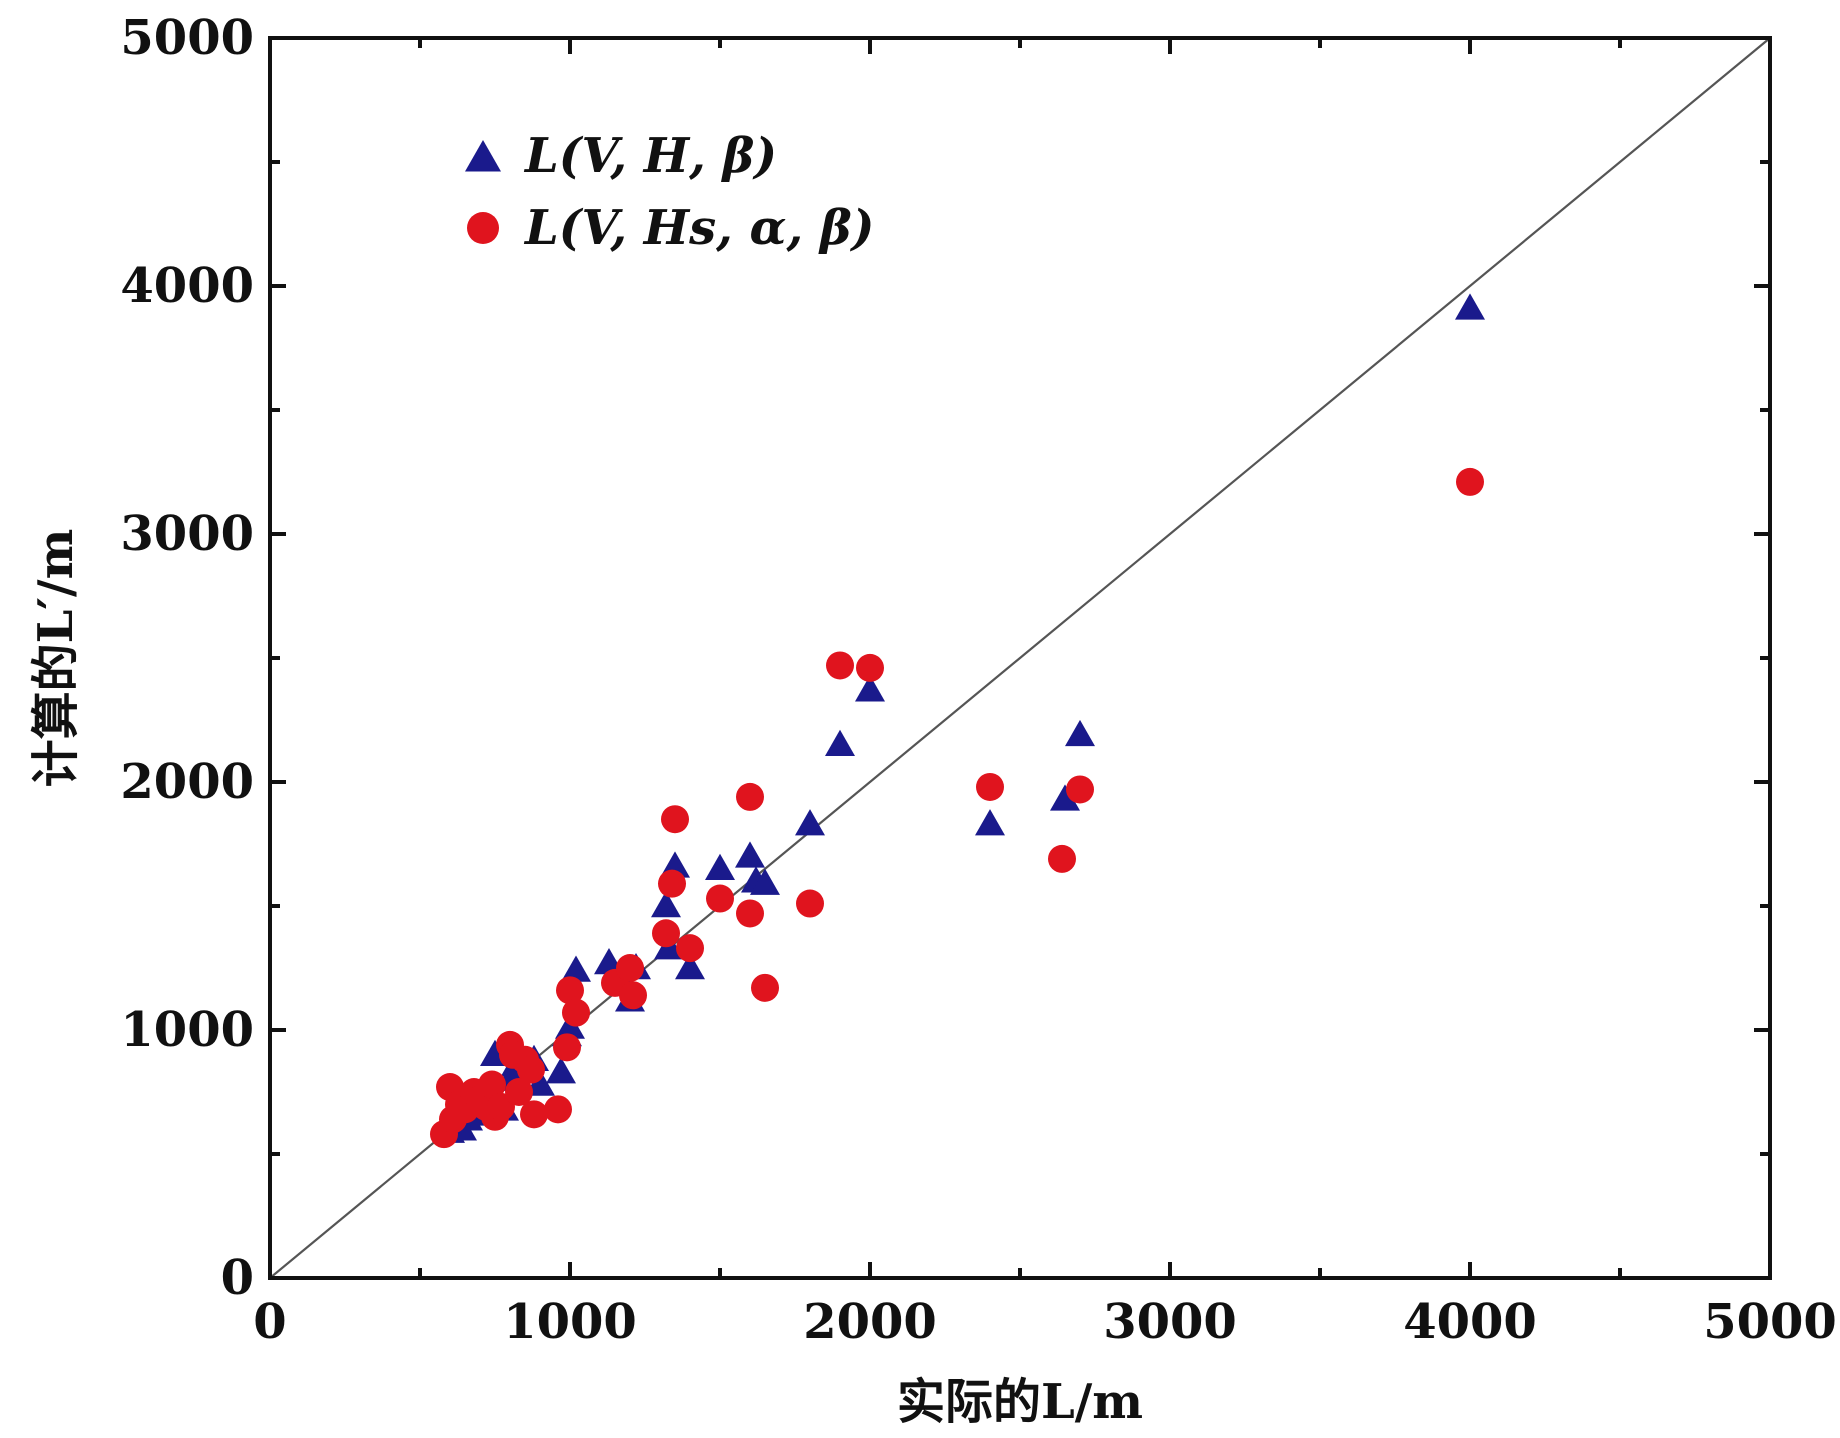  What do you see at coordinates (56, 658) in the screenshot?
I see `y-axis-title: 计算的L′/m` at bounding box center [56, 658].